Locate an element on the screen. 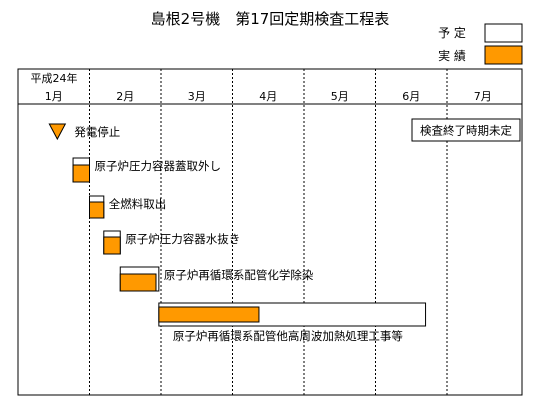 This screenshot has height=400, width=540. milestone-label: 発電停止 is located at coordinates (97, 132).